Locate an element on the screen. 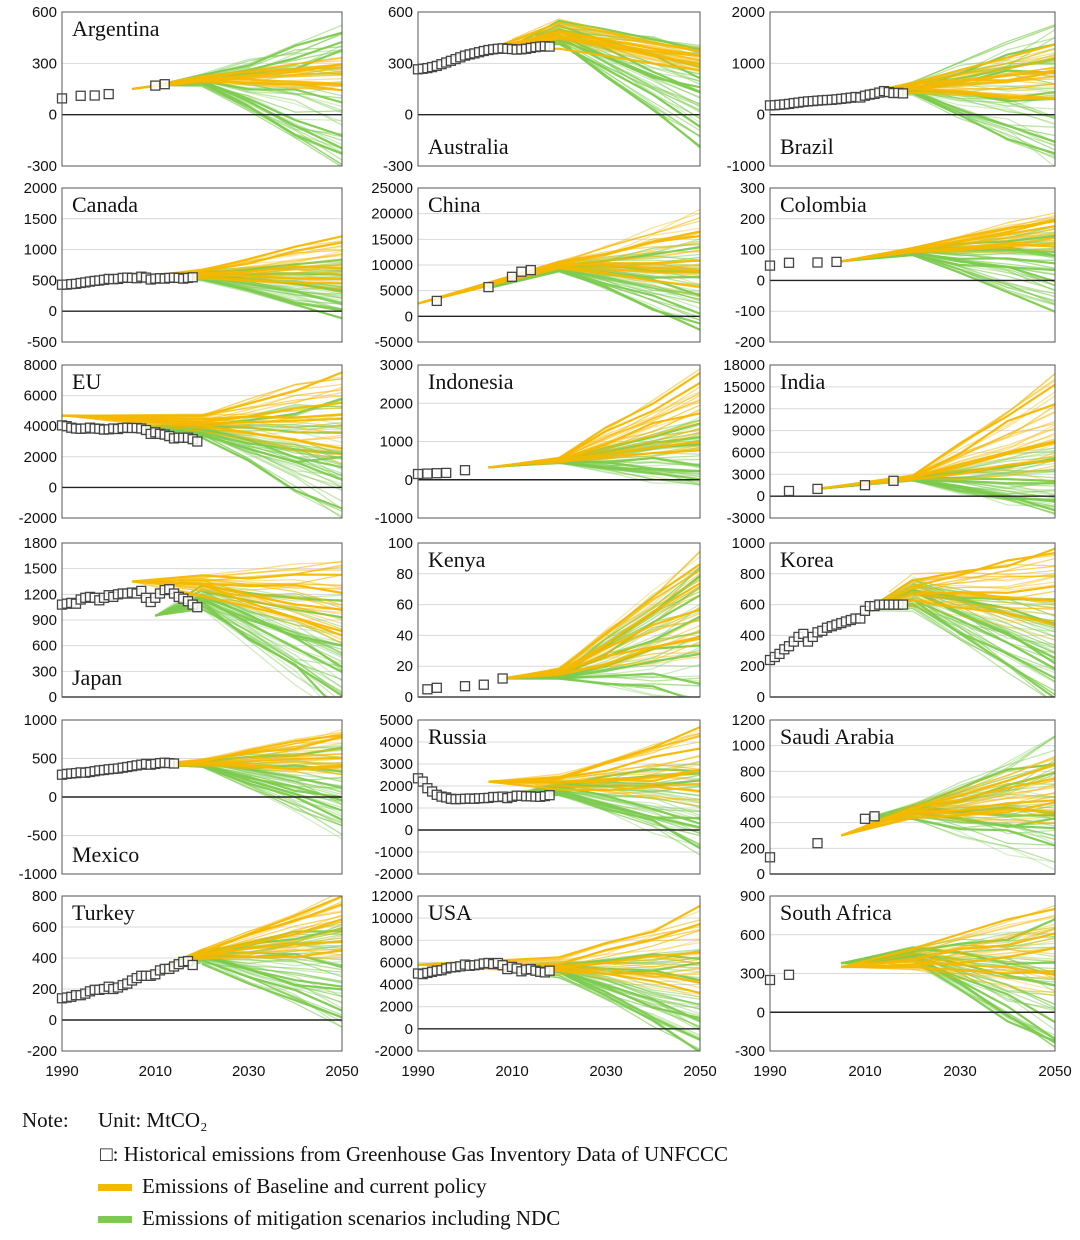 This screenshot has height=1240, width=1080. panel-saudi-arabia: 0 200 400 600 800 1000 1200 Saudi Arabia is located at coordinates (894, 797).